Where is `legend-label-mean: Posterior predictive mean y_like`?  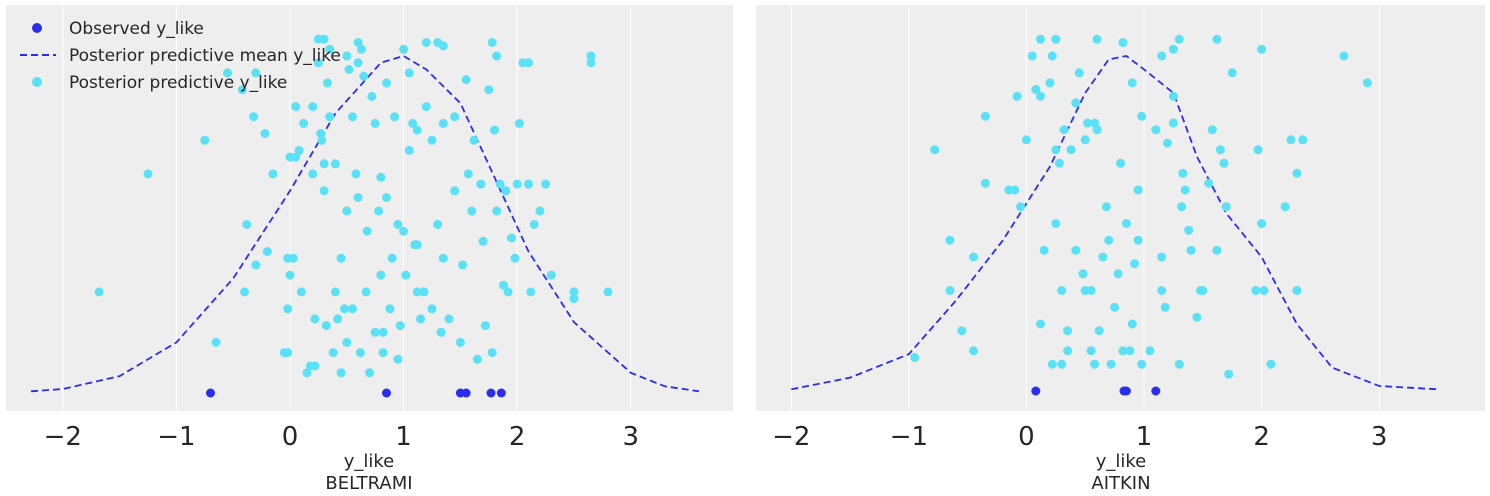 legend-label-mean: Posterior predictive mean y_like is located at coordinates (205, 56).